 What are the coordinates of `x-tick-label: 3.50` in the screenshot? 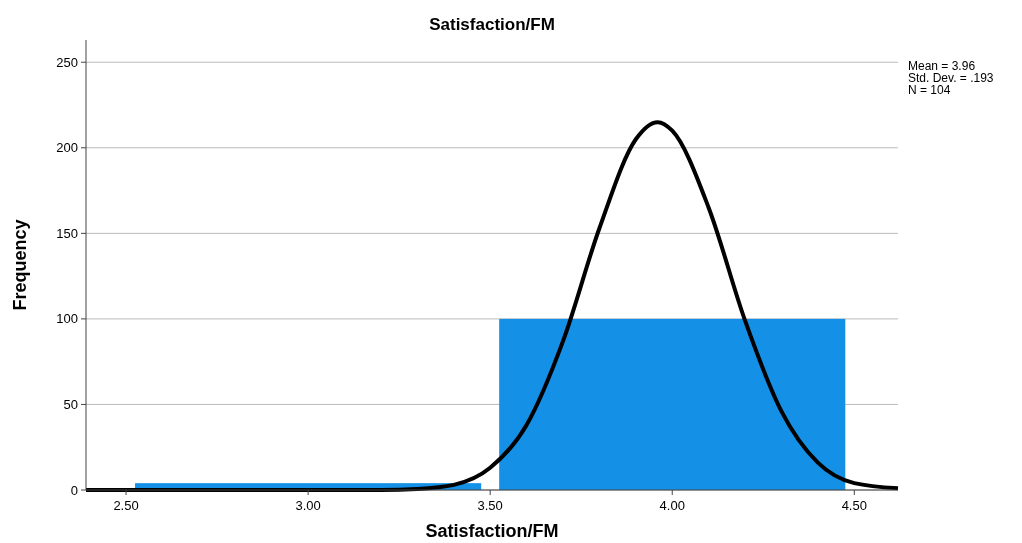 It's located at (490, 505).